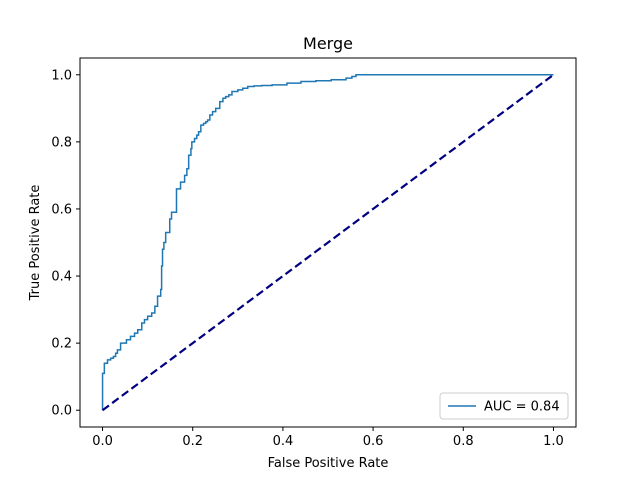 The image size is (640, 485). Describe the element at coordinates (61, 344) in the screenshot. I see `y-tick-label: 0.2` at that location.